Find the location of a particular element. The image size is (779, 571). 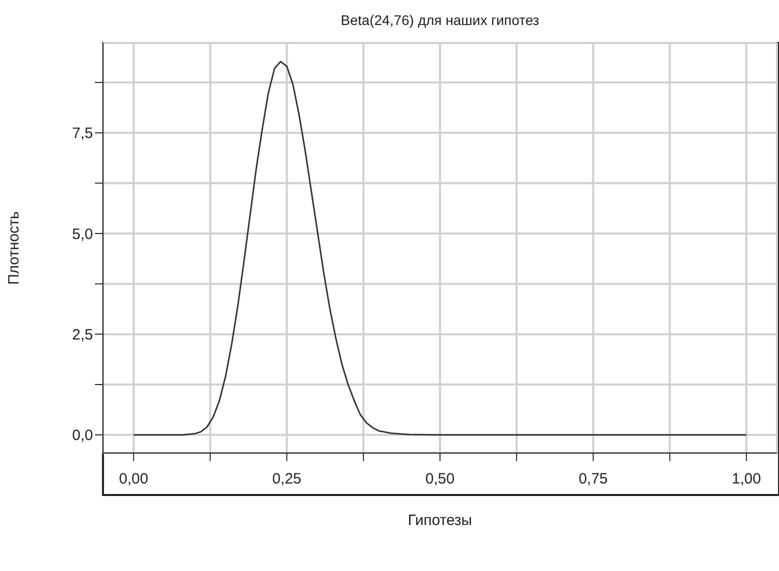

x-tick-label: 0,25 is located at coordinates (287, 479).